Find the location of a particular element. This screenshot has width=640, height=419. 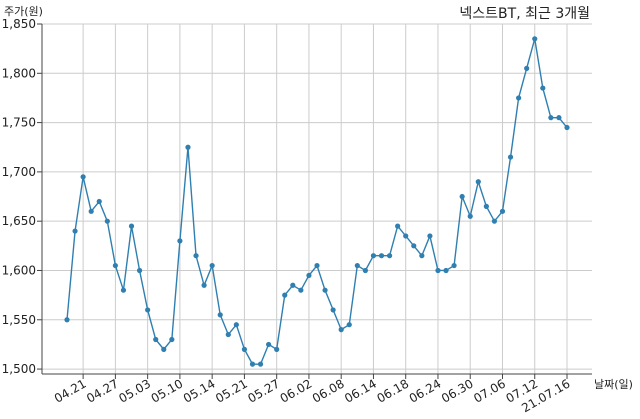

x-tick-label: 07.06 is located at coordinates (489, 390).